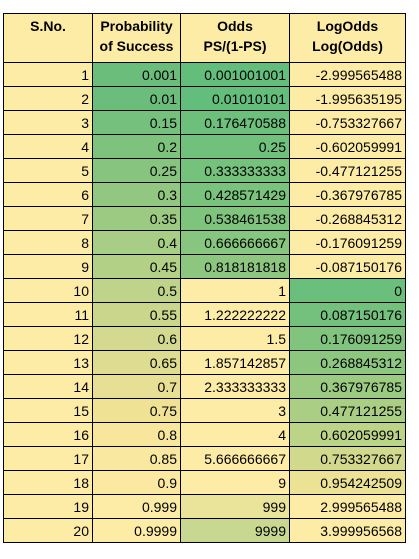 The width and height of the screenshot is (419, 559). Describe the element at coordinates (136, 314) in the screenshot. I see `probability-cell: 0.55` at that location.